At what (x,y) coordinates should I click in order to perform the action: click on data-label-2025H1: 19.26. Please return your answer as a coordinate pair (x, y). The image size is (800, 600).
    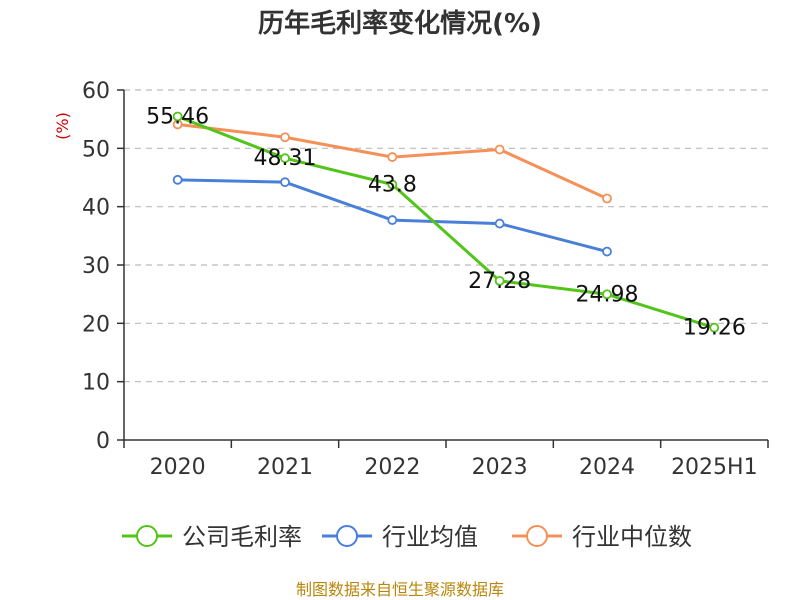
    Looking at the image, I should click on (714, 328).